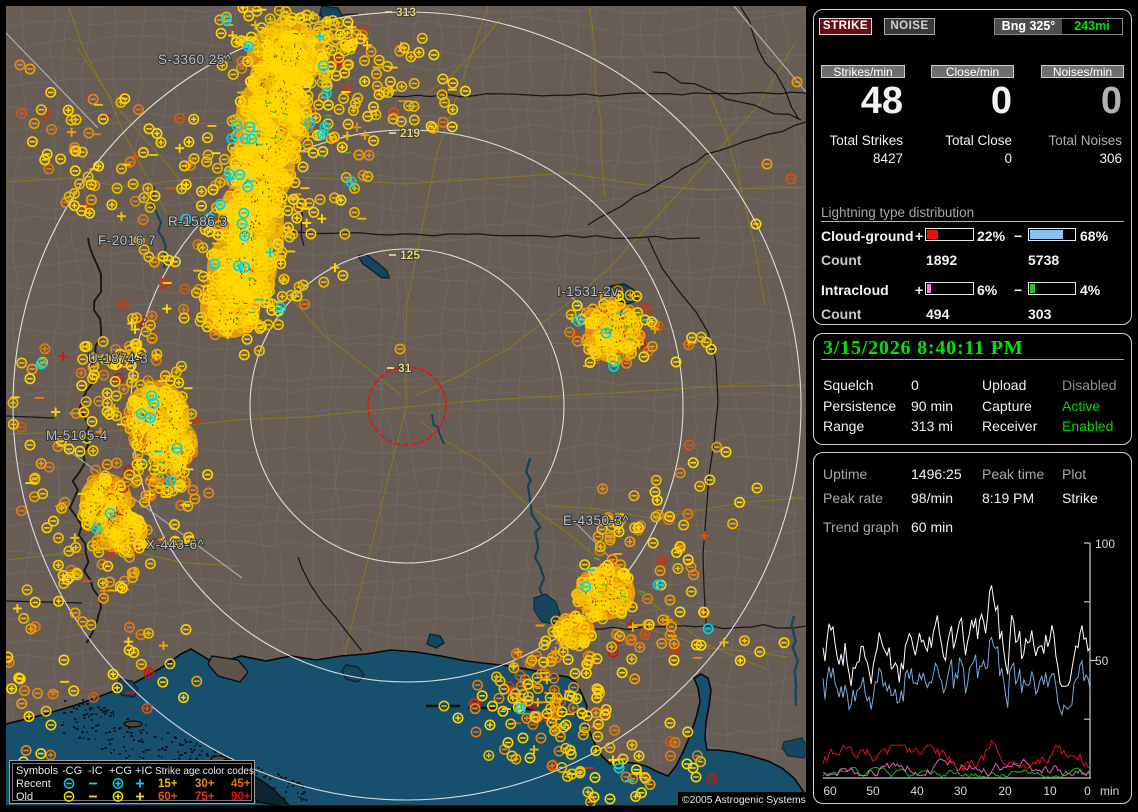 Image resolution: width=1138 pixels, height=812 pixels. I want to click on svg-text: 0, so click(1087, 791).